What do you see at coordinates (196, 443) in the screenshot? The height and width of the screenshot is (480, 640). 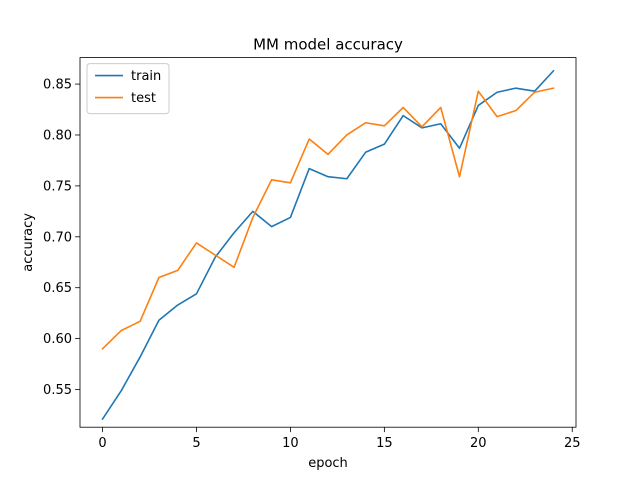 I see `x-tick-label: 5` at bounding box center [196, 443].